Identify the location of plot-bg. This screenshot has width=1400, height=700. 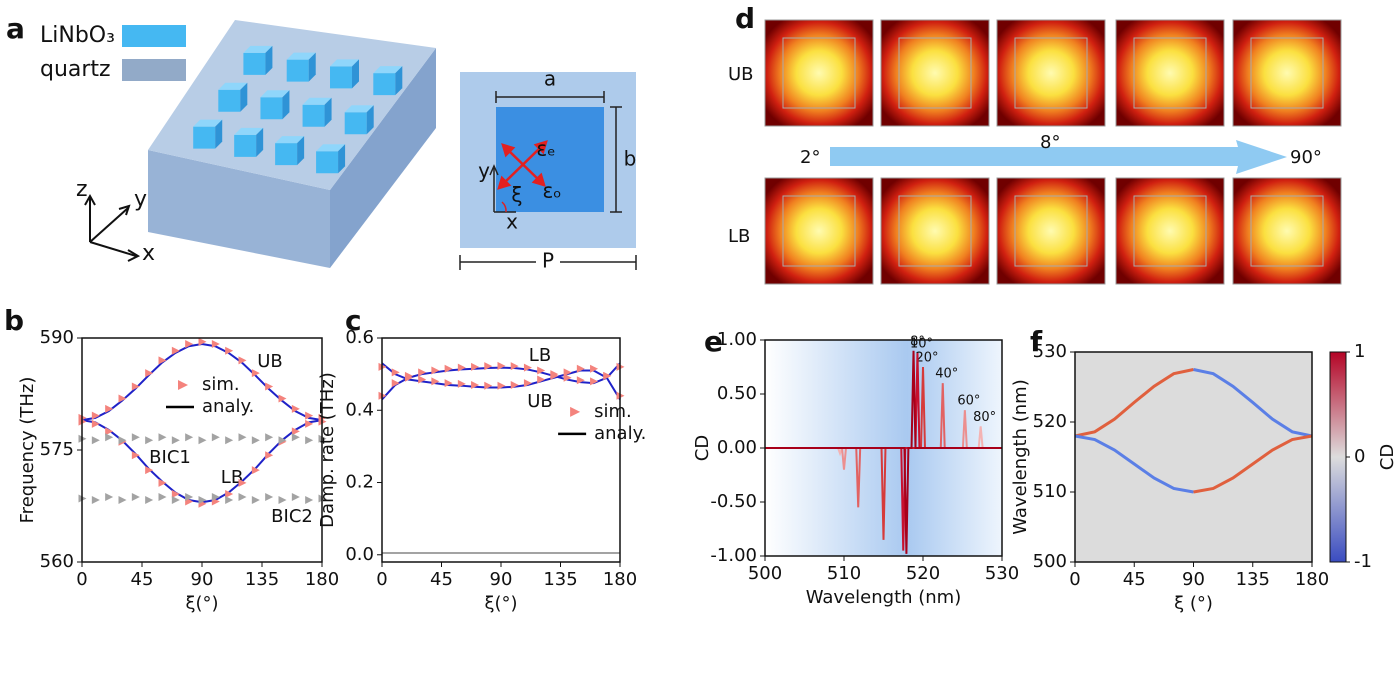
(1193, 457).